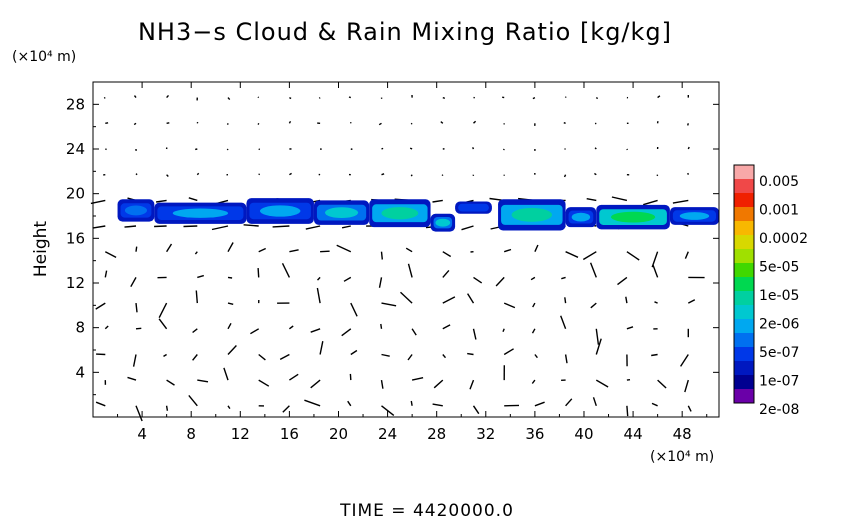  I want to click on colorbar-label-2: 0.0002, so click(783, 239).